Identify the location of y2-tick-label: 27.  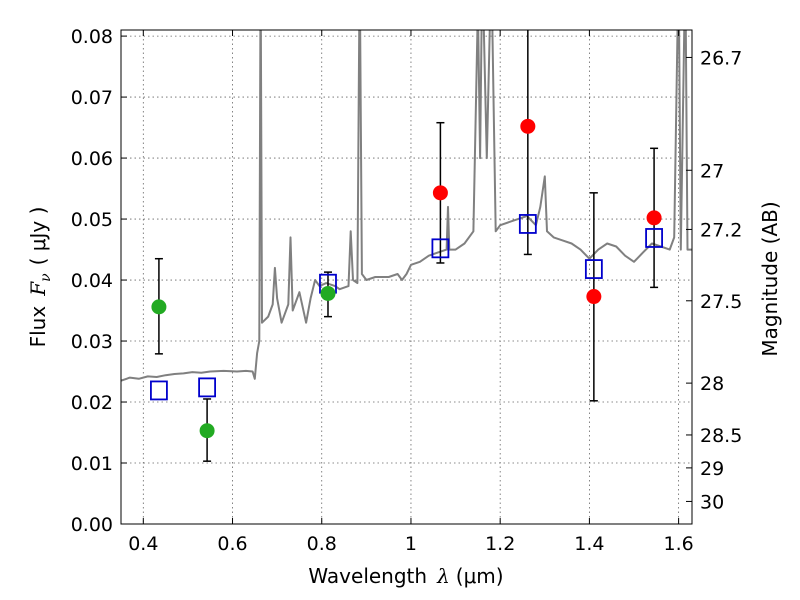
(712, 171).